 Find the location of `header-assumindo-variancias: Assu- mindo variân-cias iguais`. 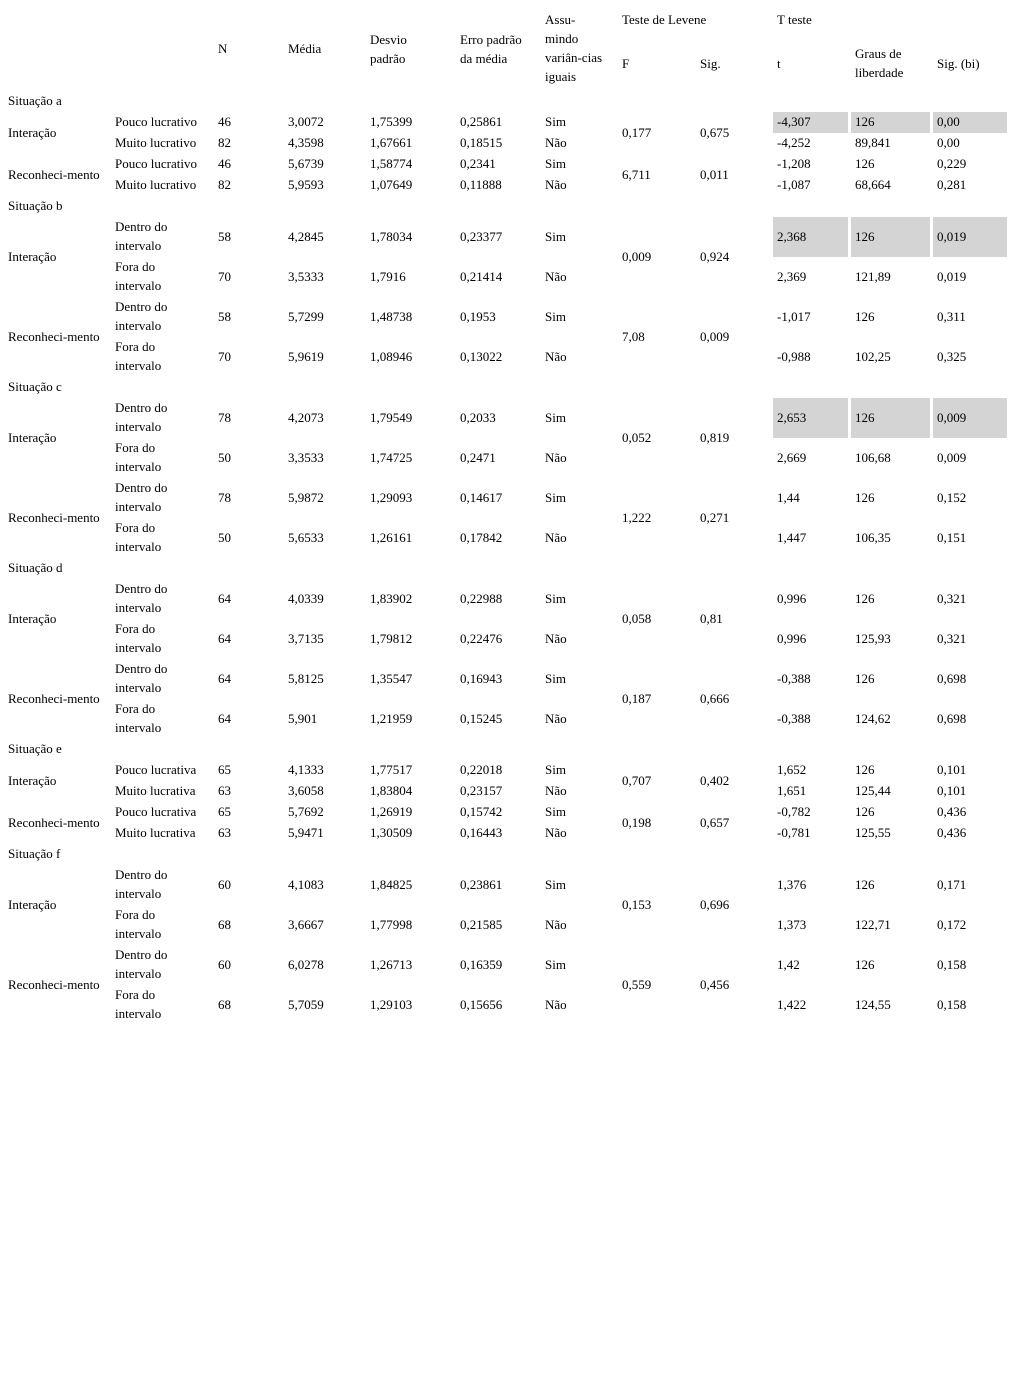

header-assumindo-variancias: Assu- mindo variân-cias iguais is located at coordinates (574, 48).